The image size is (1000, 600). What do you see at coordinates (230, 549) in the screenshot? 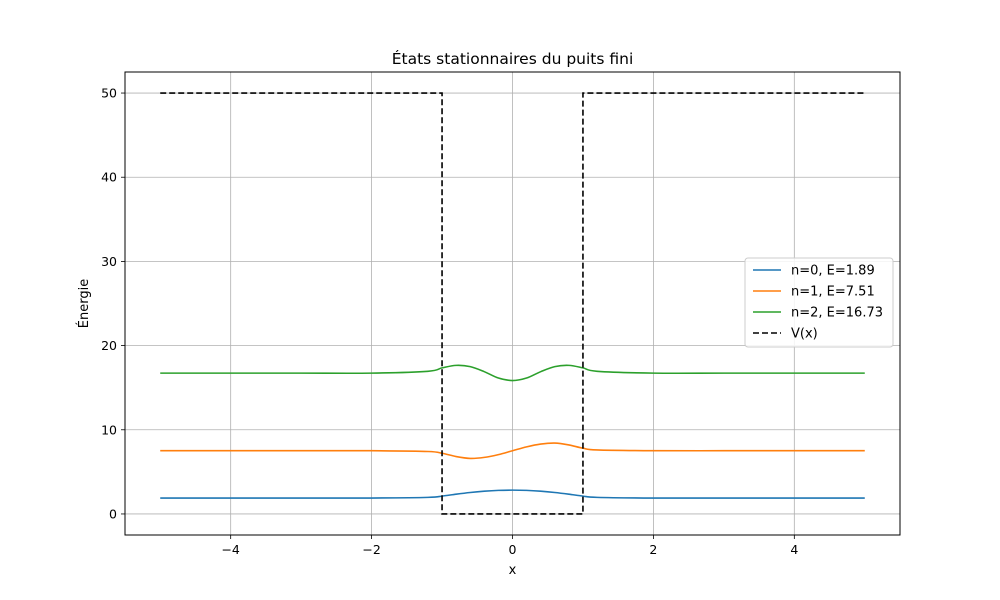
I see `x-tick-label: −4` at bounding box center [230, 549].